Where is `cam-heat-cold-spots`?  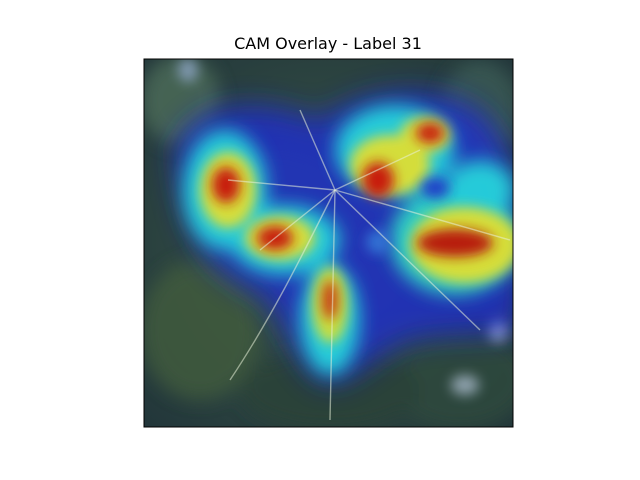 cam-heat-cold-spots is located at coordinates (407, 216).